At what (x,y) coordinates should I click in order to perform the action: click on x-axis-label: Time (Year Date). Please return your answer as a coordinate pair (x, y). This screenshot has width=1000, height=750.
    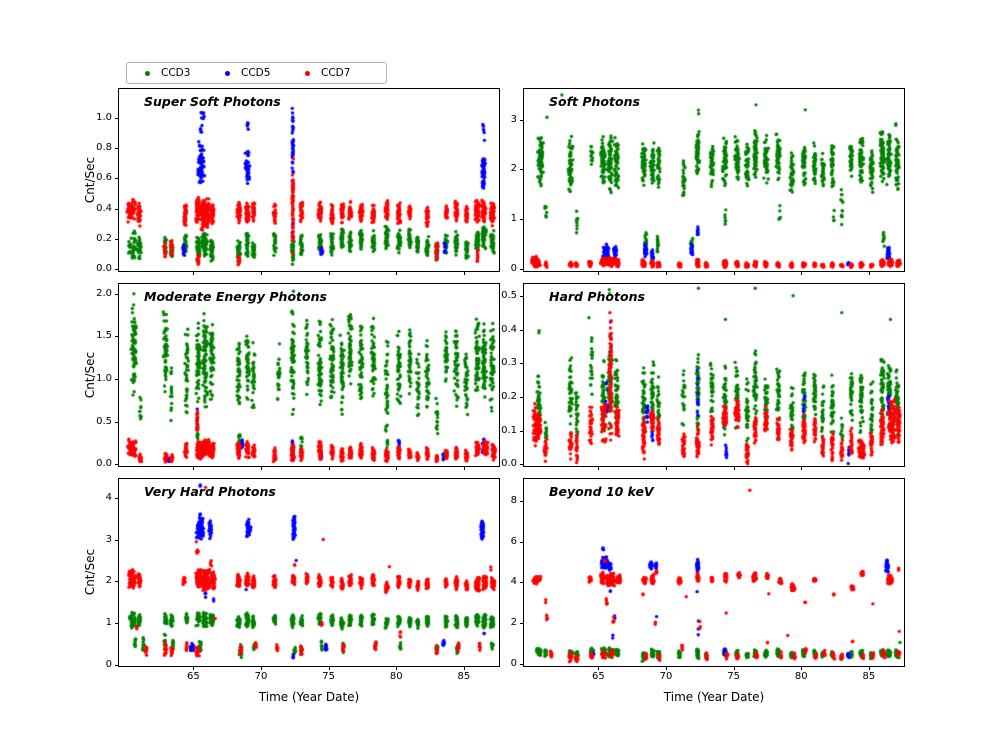
    Looking at the image, I should click on (714, 697).